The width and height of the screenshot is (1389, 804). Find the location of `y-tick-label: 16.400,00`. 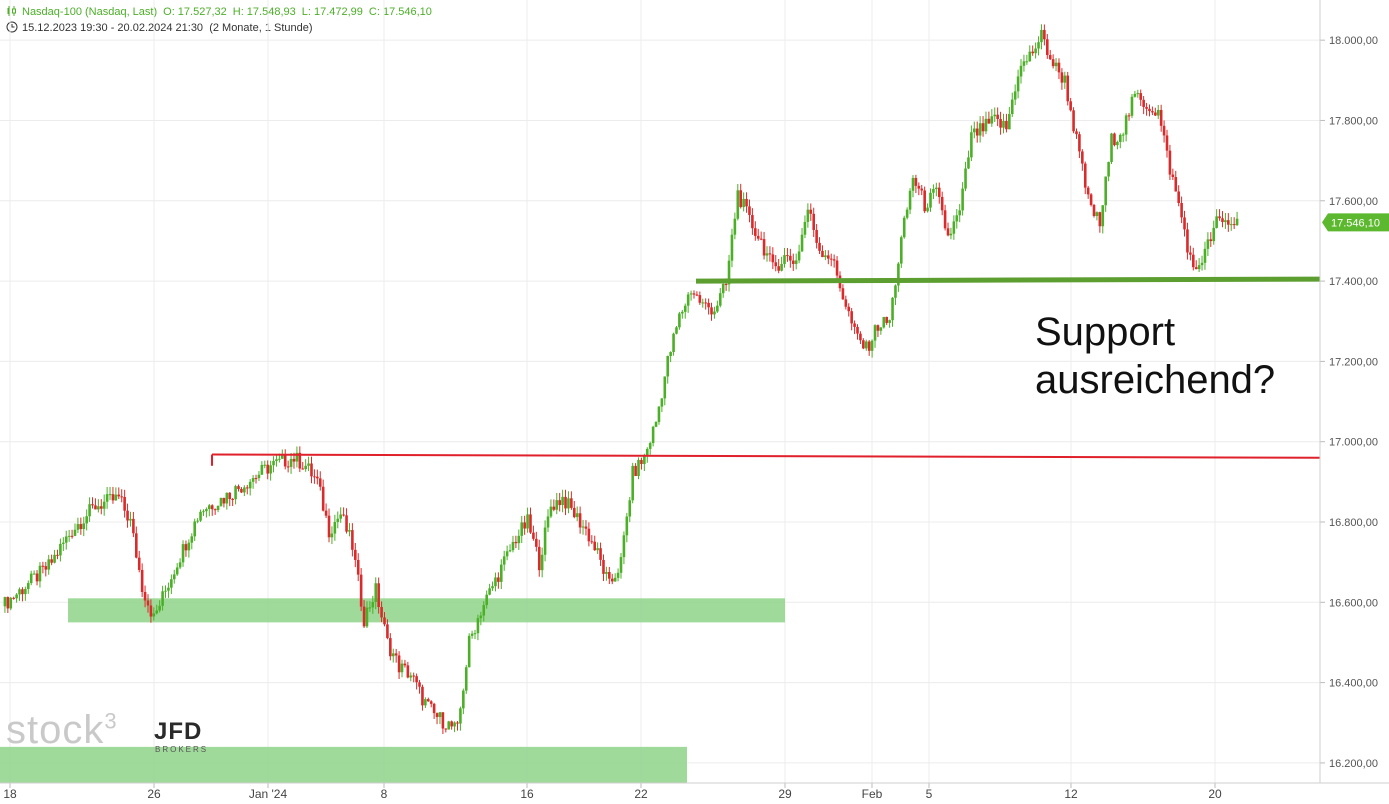

y-tick-label: 16.400,00 is located at coordinates (1353, 684).